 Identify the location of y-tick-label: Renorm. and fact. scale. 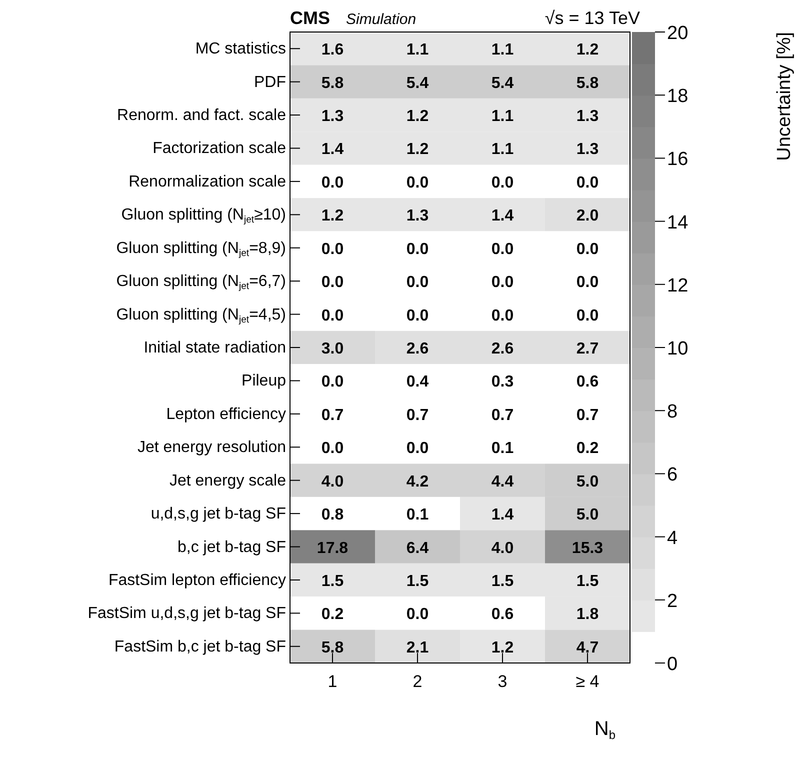
(201, 115).